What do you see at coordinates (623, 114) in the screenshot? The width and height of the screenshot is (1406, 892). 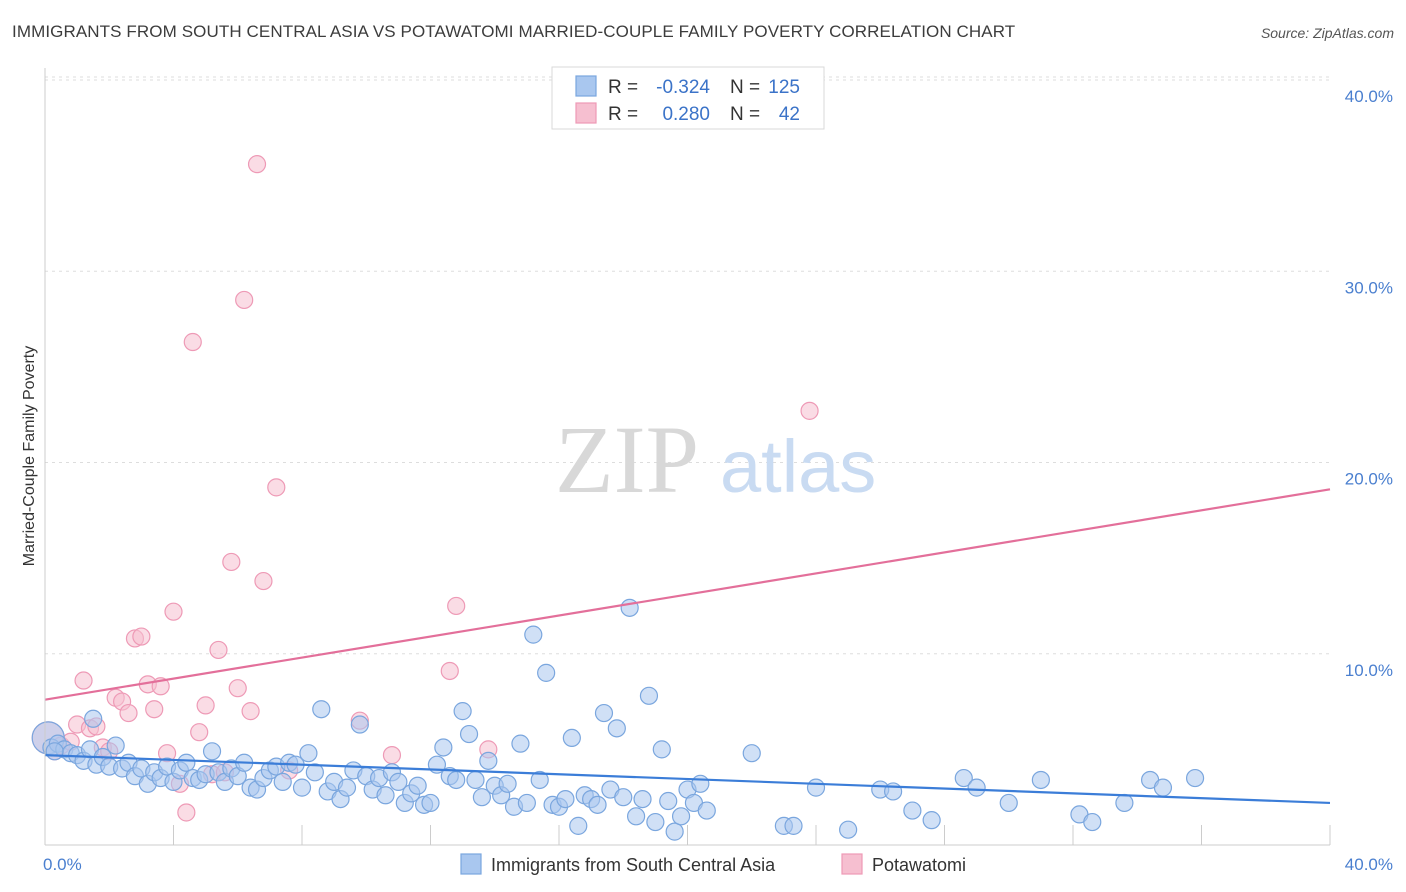 I see `stats-r-label-1: R =` at bounding box center [623, 114].